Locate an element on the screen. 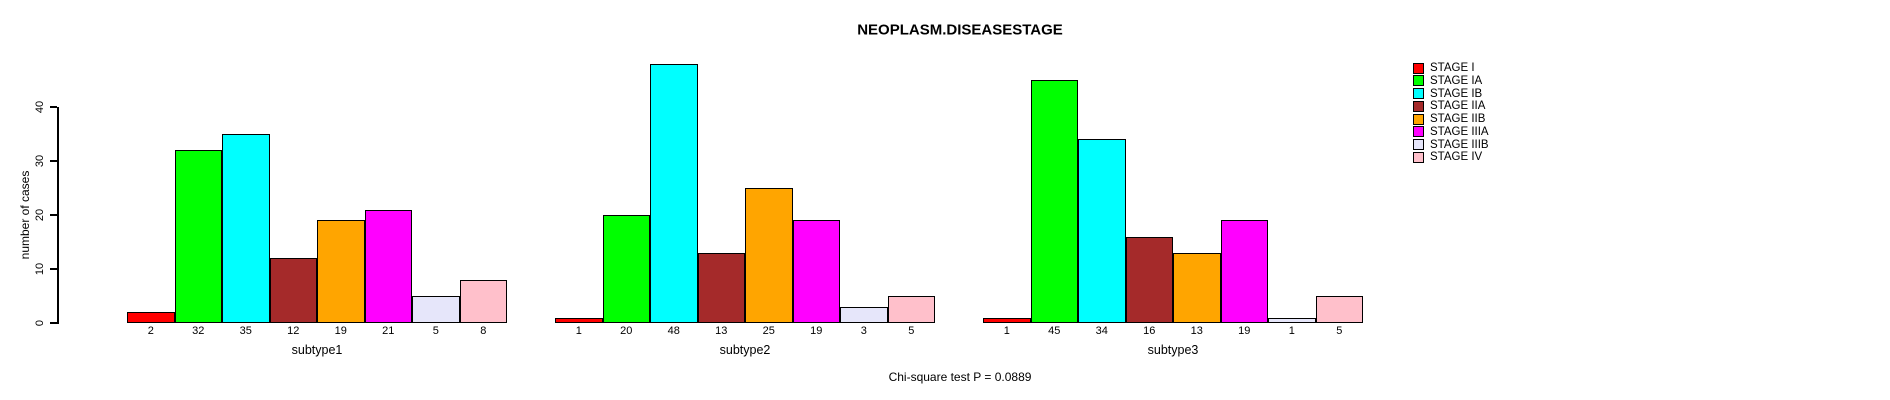  y-axis-tick-label: 40 is located at coordinates (40, 107).